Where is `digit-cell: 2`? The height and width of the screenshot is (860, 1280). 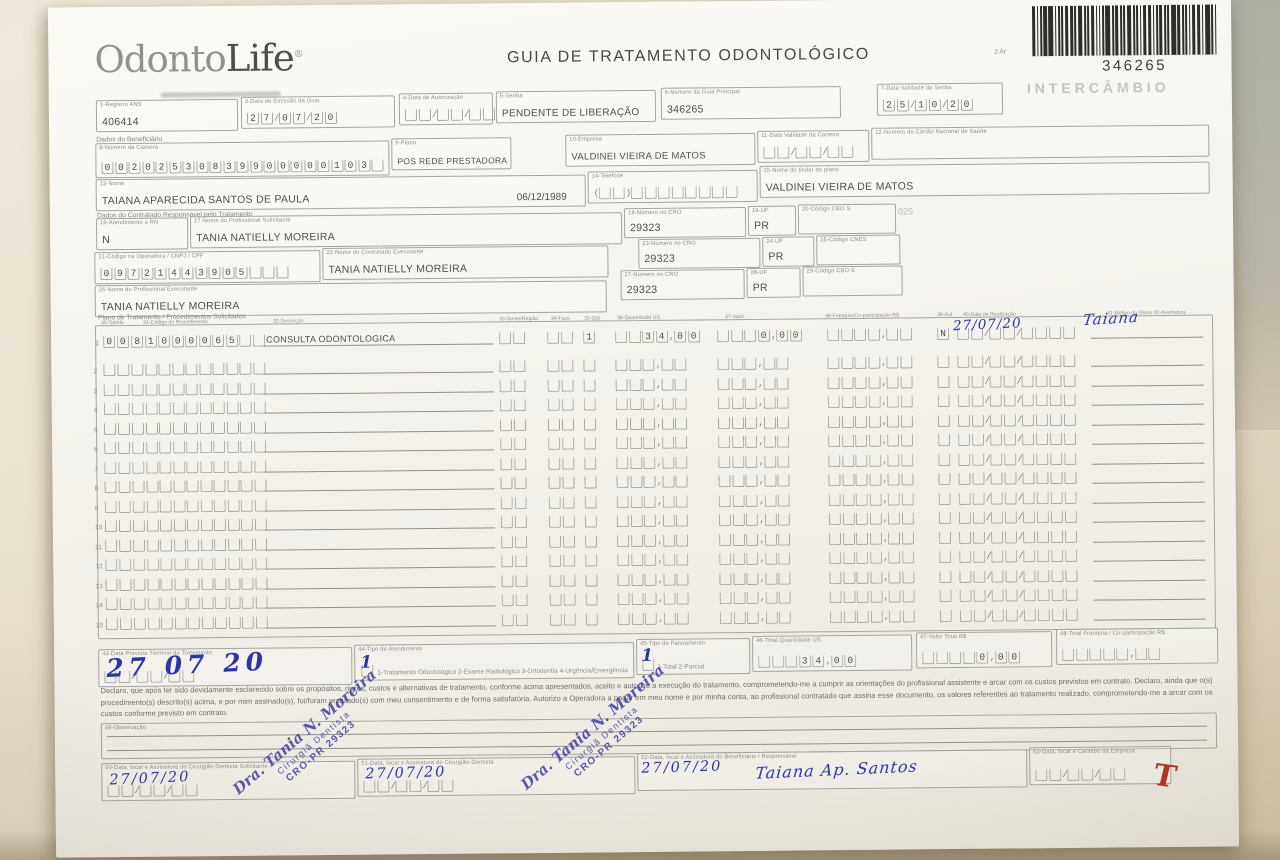
digit-cell: 2 is located at coordinates (952, 105).